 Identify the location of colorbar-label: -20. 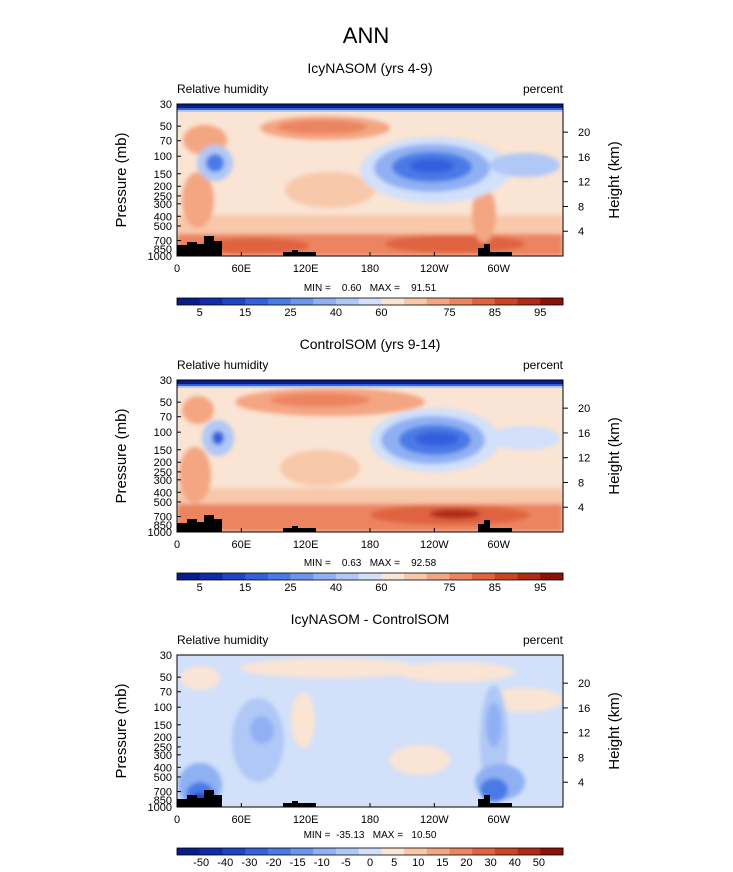
(274, 863).